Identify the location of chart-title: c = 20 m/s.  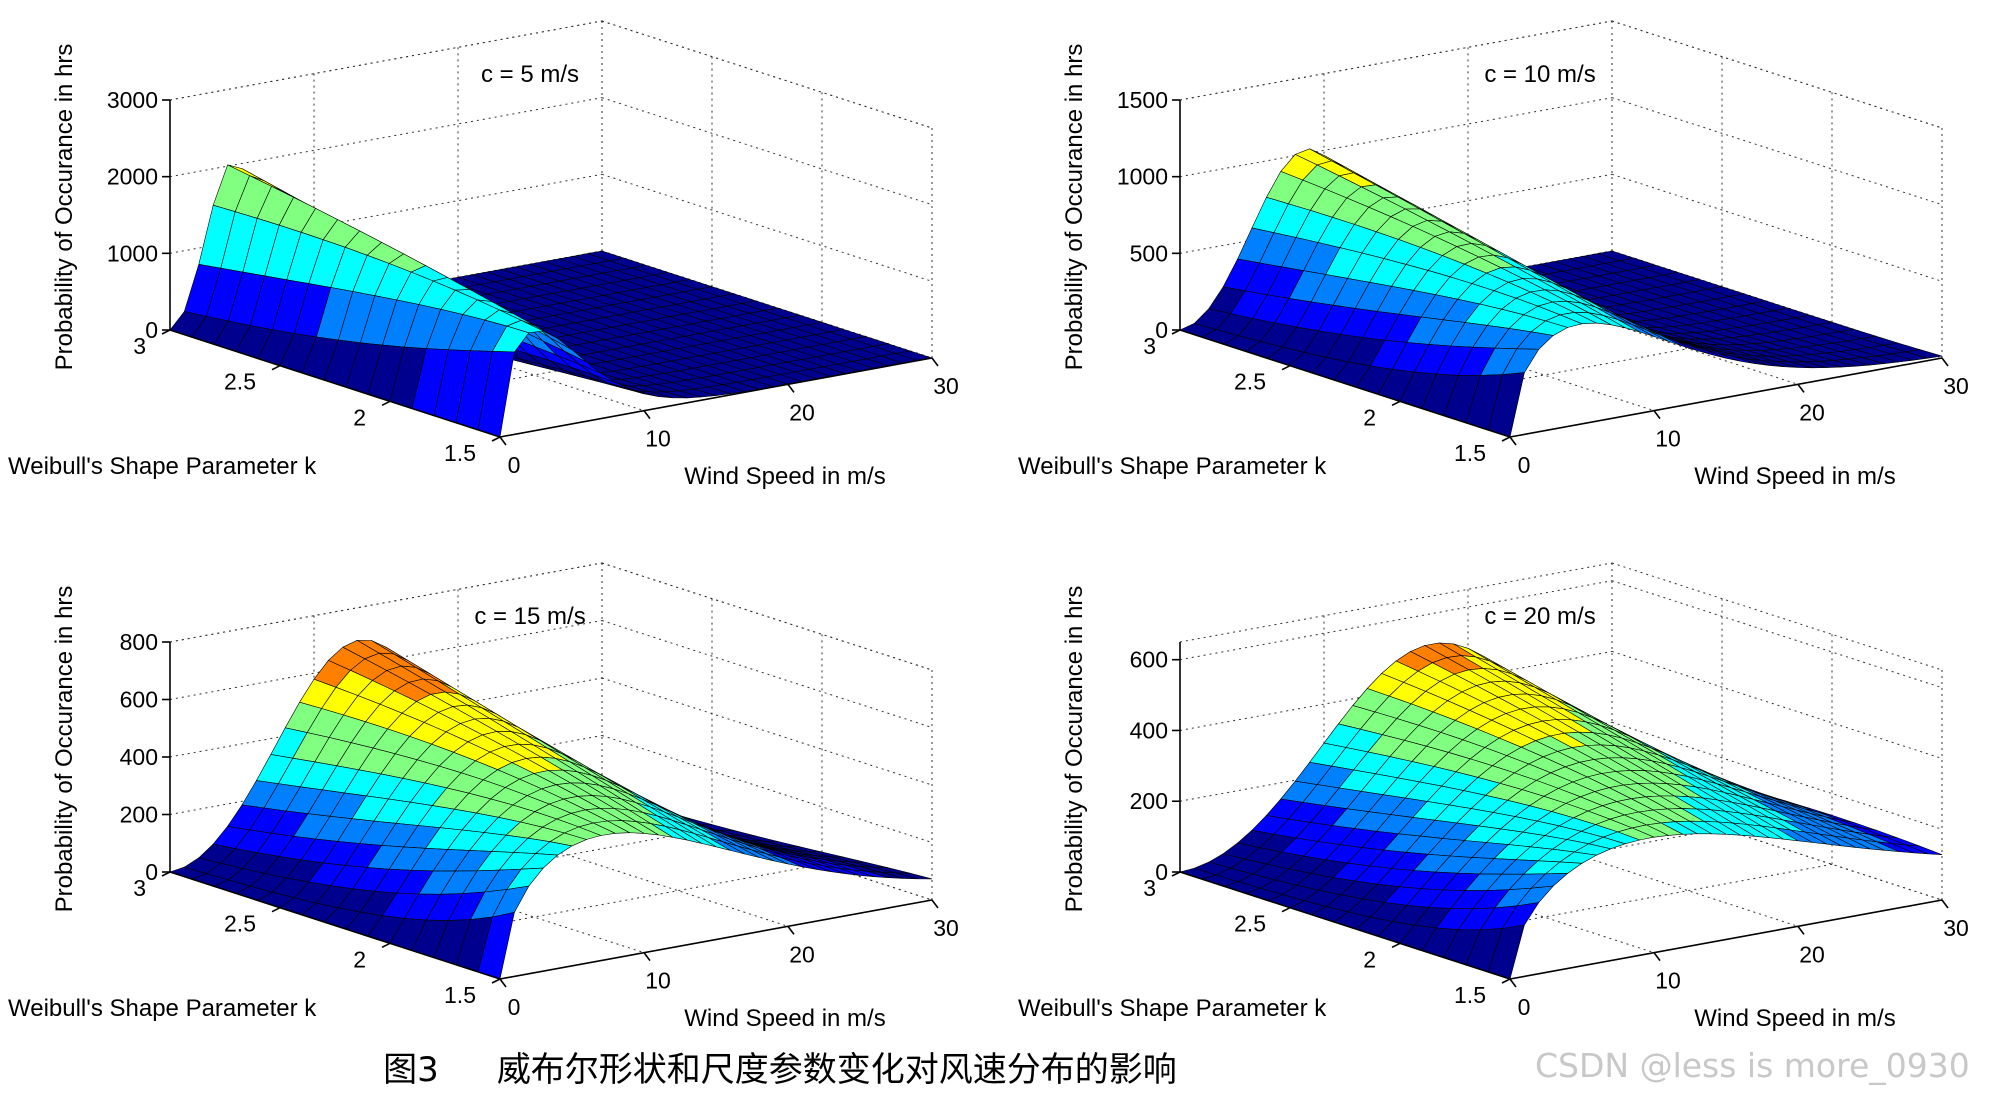
(1539, 616).